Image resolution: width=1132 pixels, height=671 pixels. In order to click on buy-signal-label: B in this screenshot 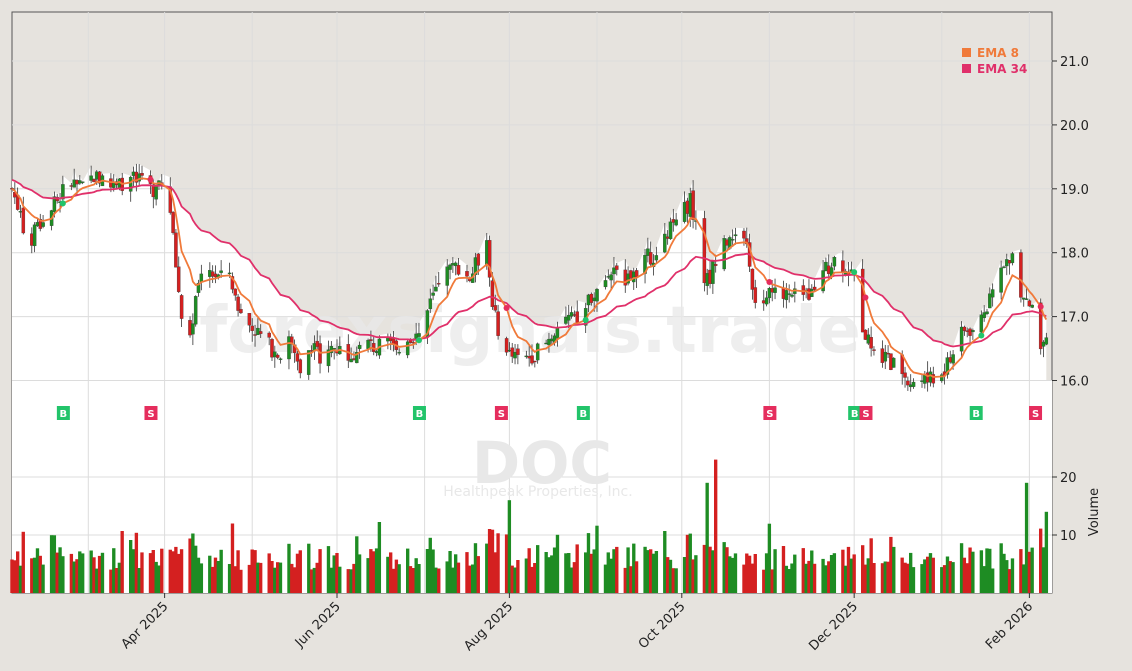, I will do `click(64, 414)`.